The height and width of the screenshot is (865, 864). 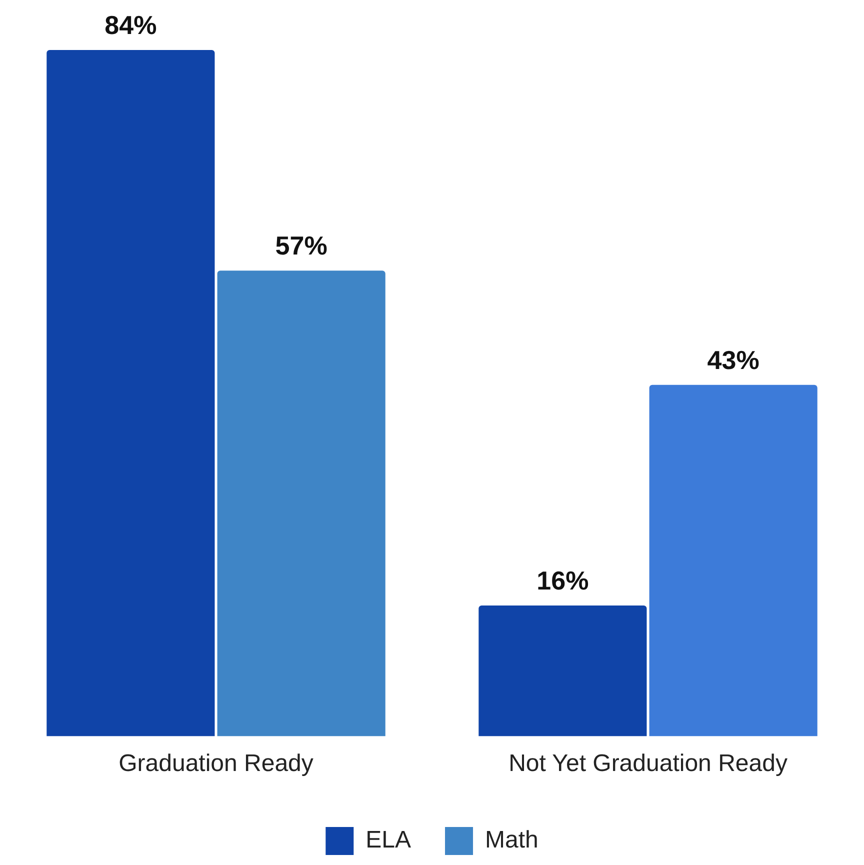 What do you see at coordinates (389, 840) in the screenshot?
I see `legend-label: ELA` at bounding box center [389, 840].